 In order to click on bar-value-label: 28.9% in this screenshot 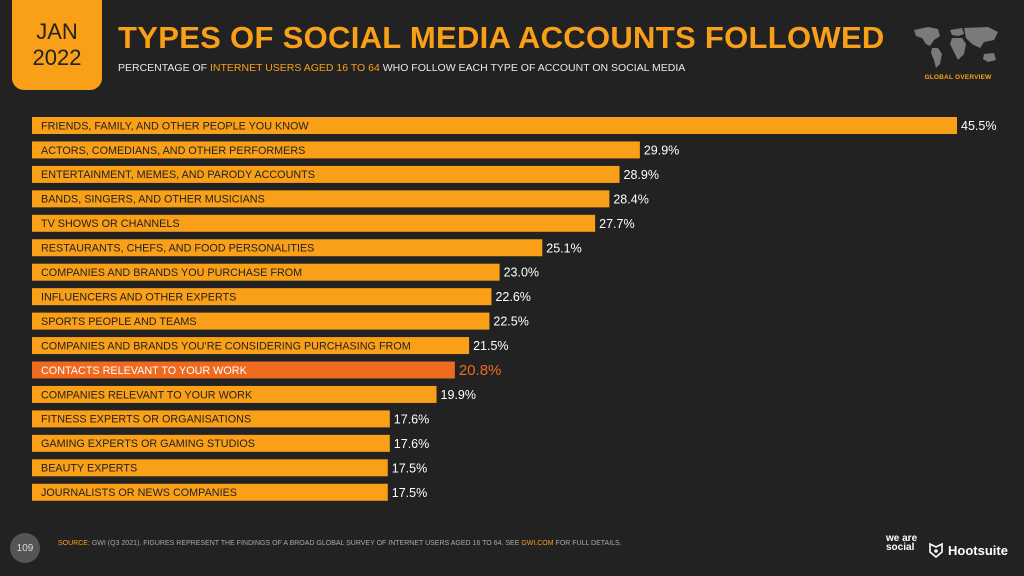, I will do `click(641, 175)`.